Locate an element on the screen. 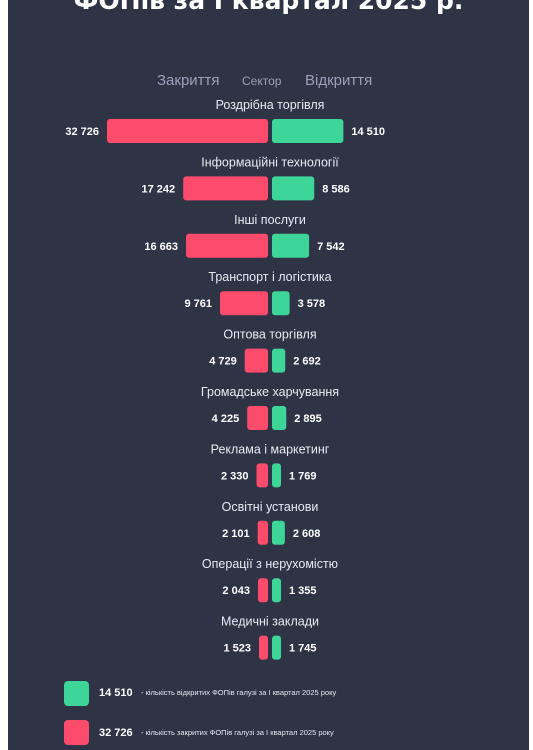 Image resolution: width=533 pixels, height=750 pixels. category-label: Медичні заклади is located at coordinates (270, 622).